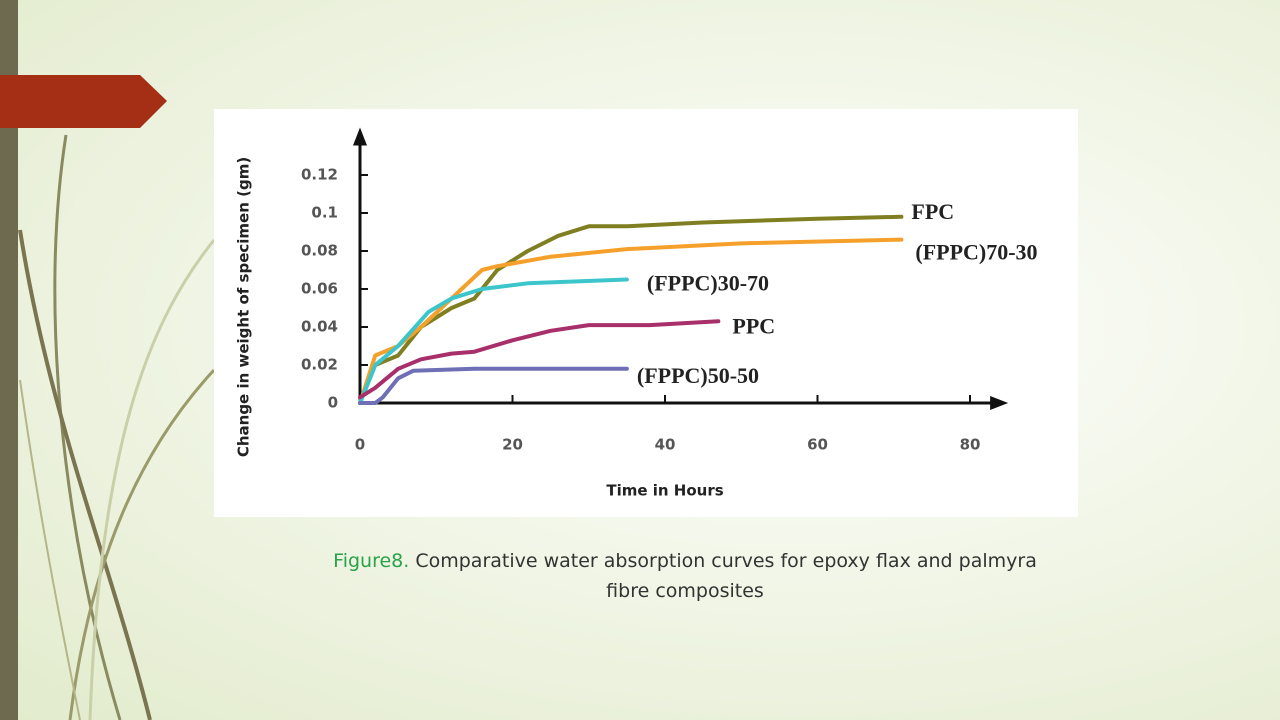 The width and height of the screenshot is (1280, 720). Describe the element at coordinates (9, 360) in the screenshot. I see `side-bar` at that location.